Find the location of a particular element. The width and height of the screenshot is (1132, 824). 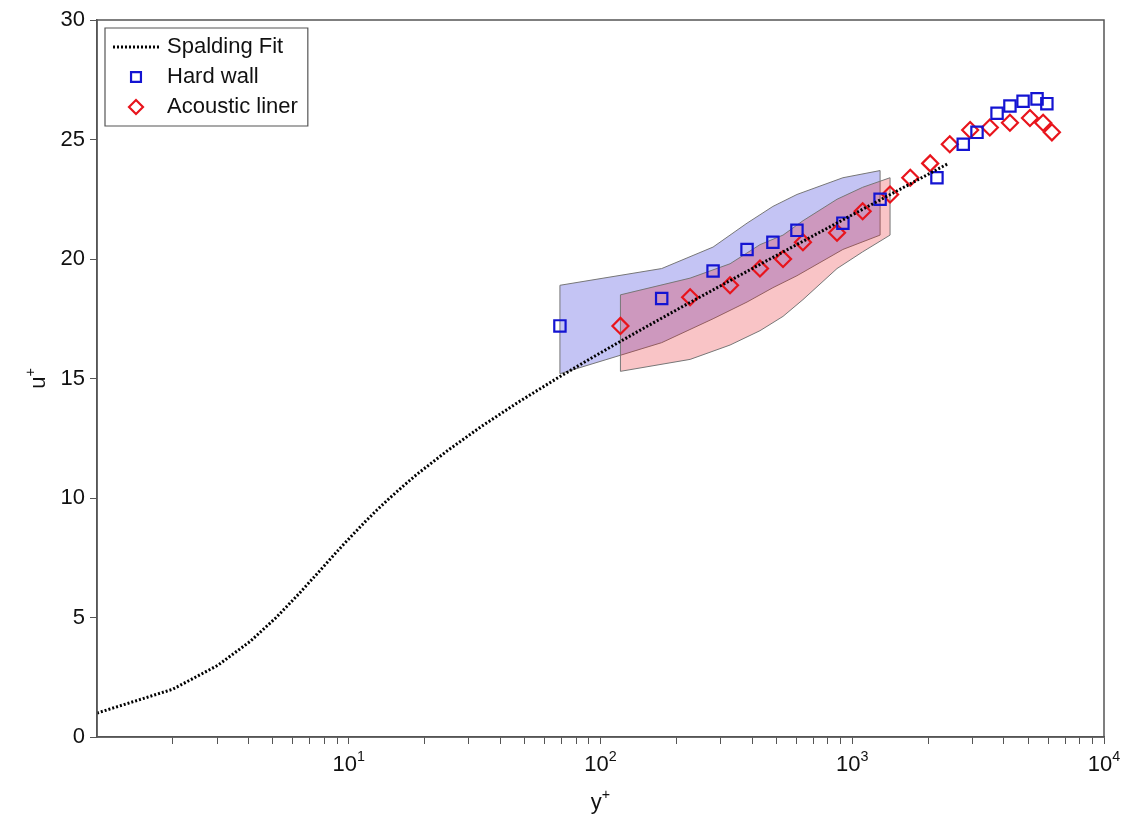

y-tick-label: 25 is located at coordinates (72, 138).